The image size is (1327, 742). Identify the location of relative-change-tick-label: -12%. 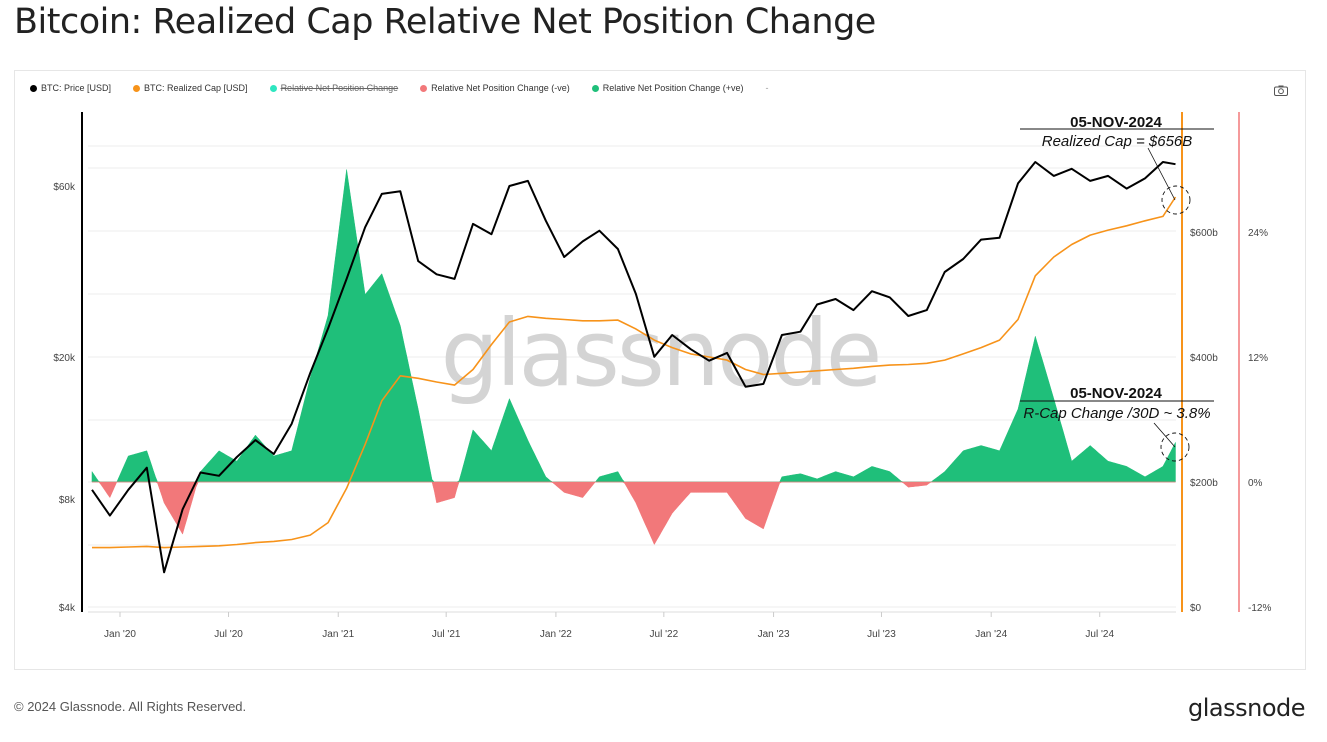
(1259, 608).